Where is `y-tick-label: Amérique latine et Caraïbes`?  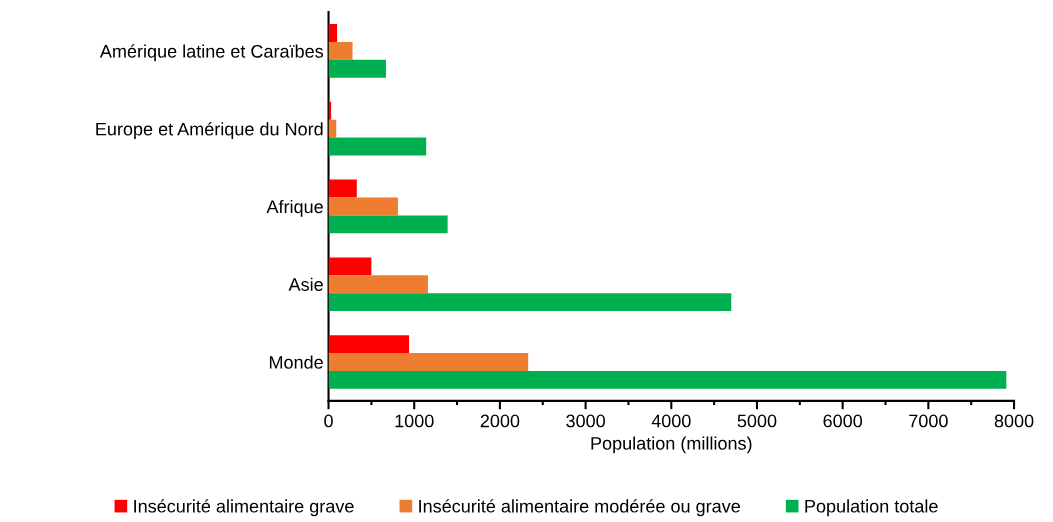
y-tick-label: Amérique latine et Caraïbes is located at coordinates (211, 53).